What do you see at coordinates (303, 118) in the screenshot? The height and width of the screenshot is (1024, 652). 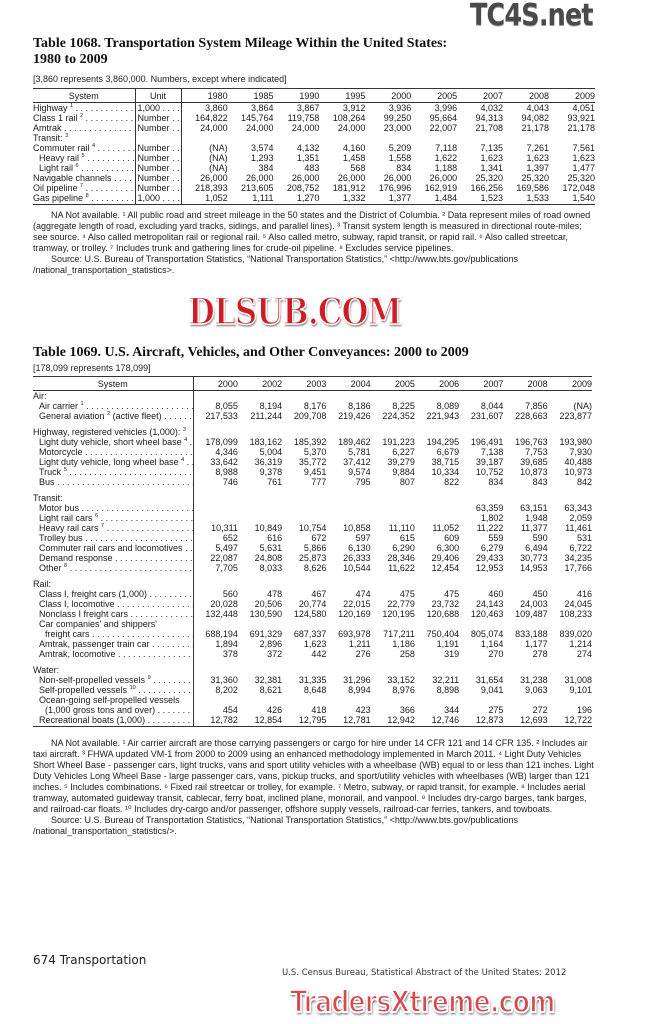 I see `value-cell: 119,758` at bounding box center [303, 118].